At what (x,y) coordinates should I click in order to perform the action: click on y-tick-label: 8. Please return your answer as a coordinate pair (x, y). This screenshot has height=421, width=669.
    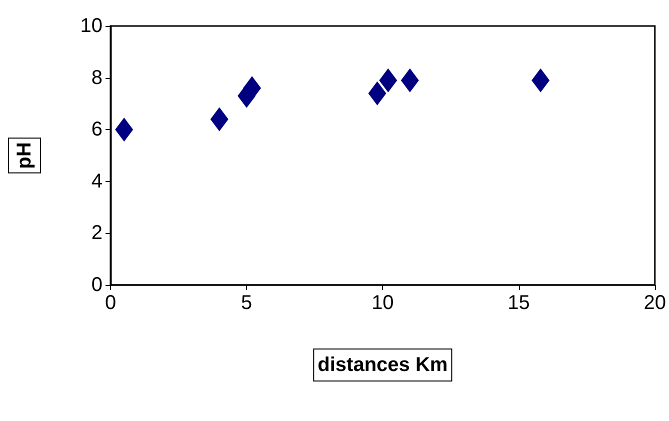
    Looking at the image, I should click on (96, 77).